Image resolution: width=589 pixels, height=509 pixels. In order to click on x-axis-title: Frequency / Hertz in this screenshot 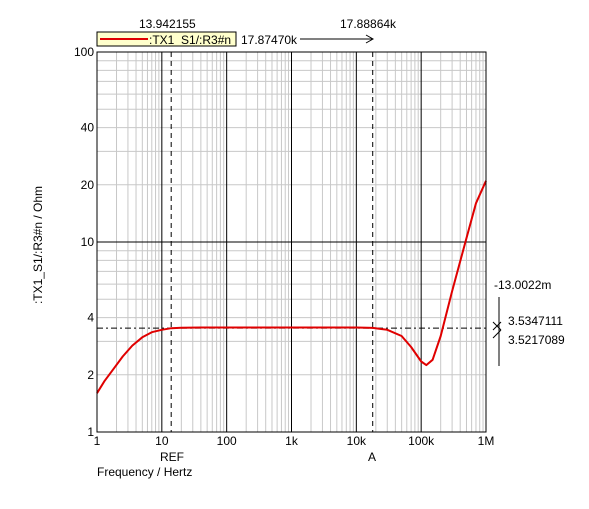, I will do `click(144, 472)`.